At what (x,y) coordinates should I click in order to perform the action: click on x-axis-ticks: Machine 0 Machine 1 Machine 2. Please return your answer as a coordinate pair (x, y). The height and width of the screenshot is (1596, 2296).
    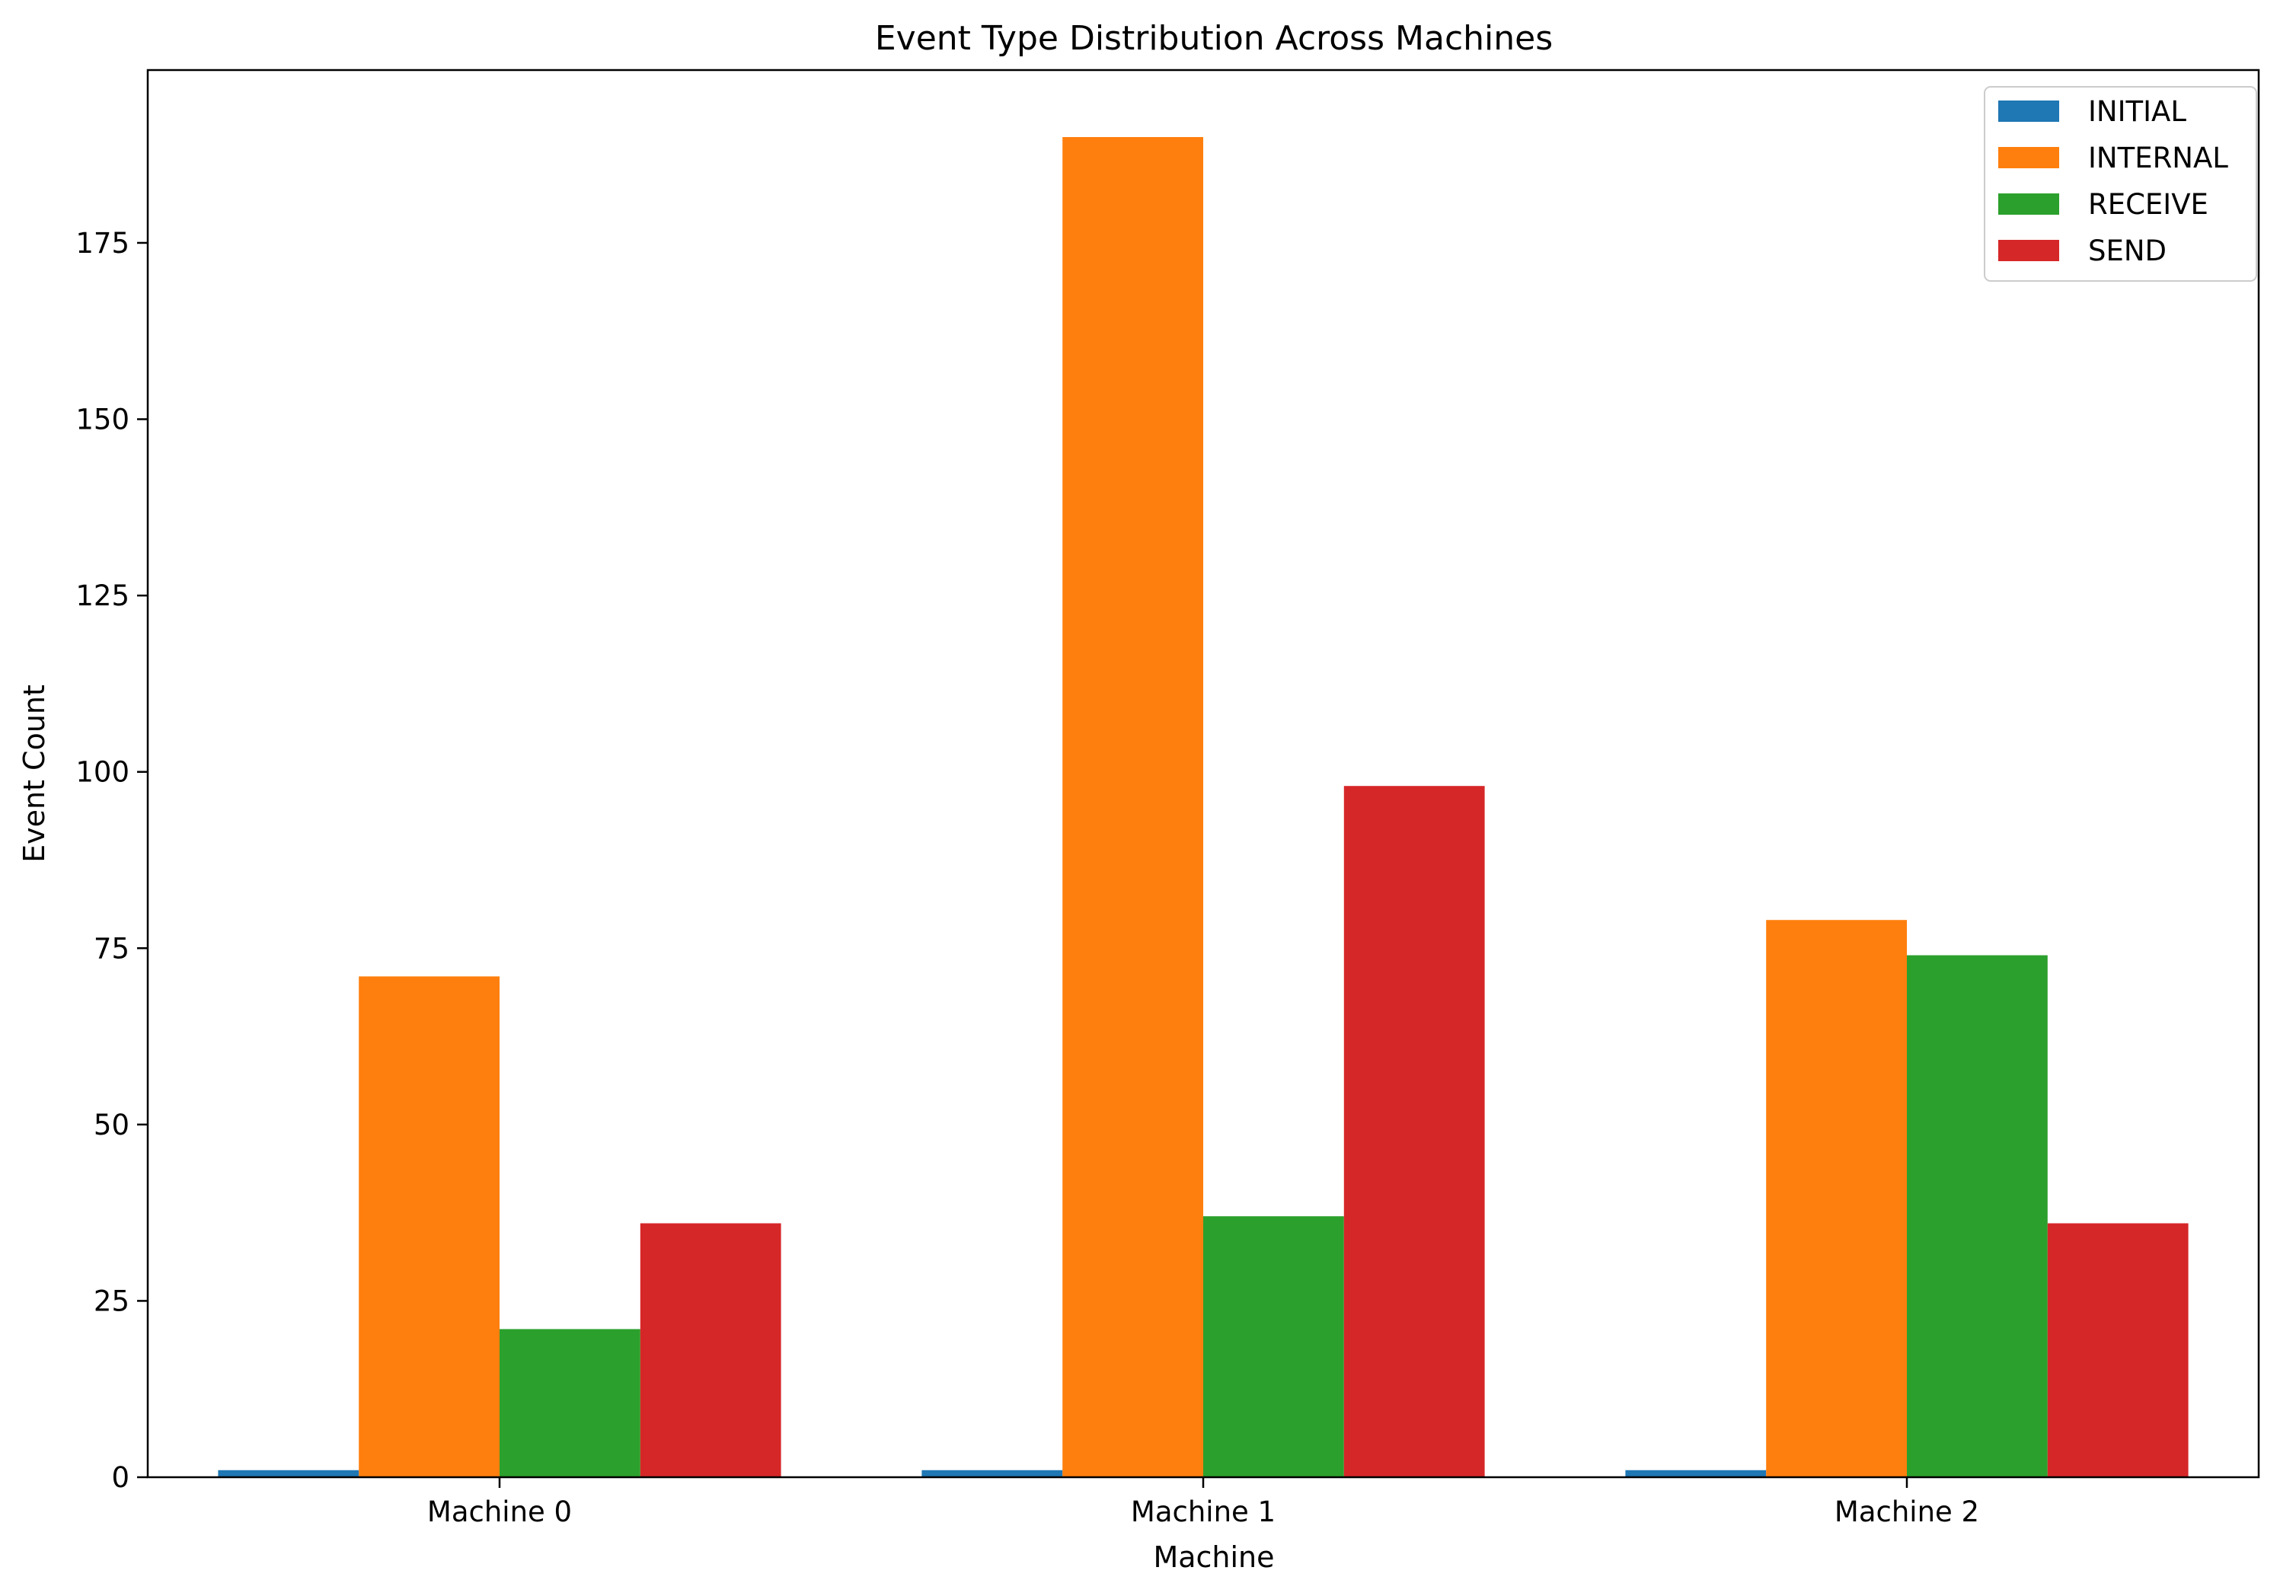
    Looking at the image, I should click on (1203, 1502).